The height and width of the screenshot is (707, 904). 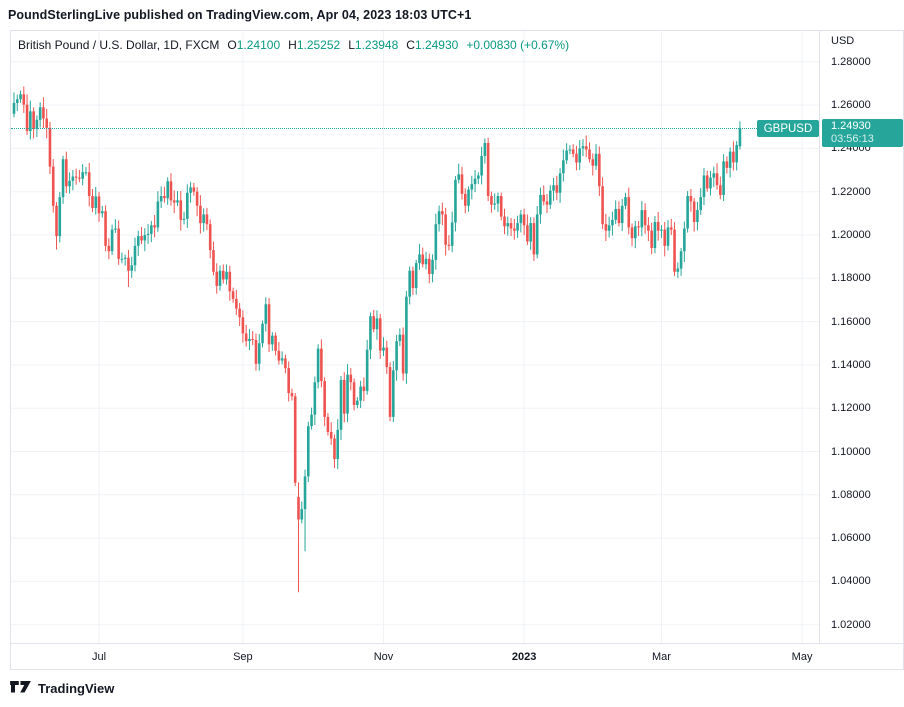 I want to click on time-tick-label: May, so click(x=802, y=656).